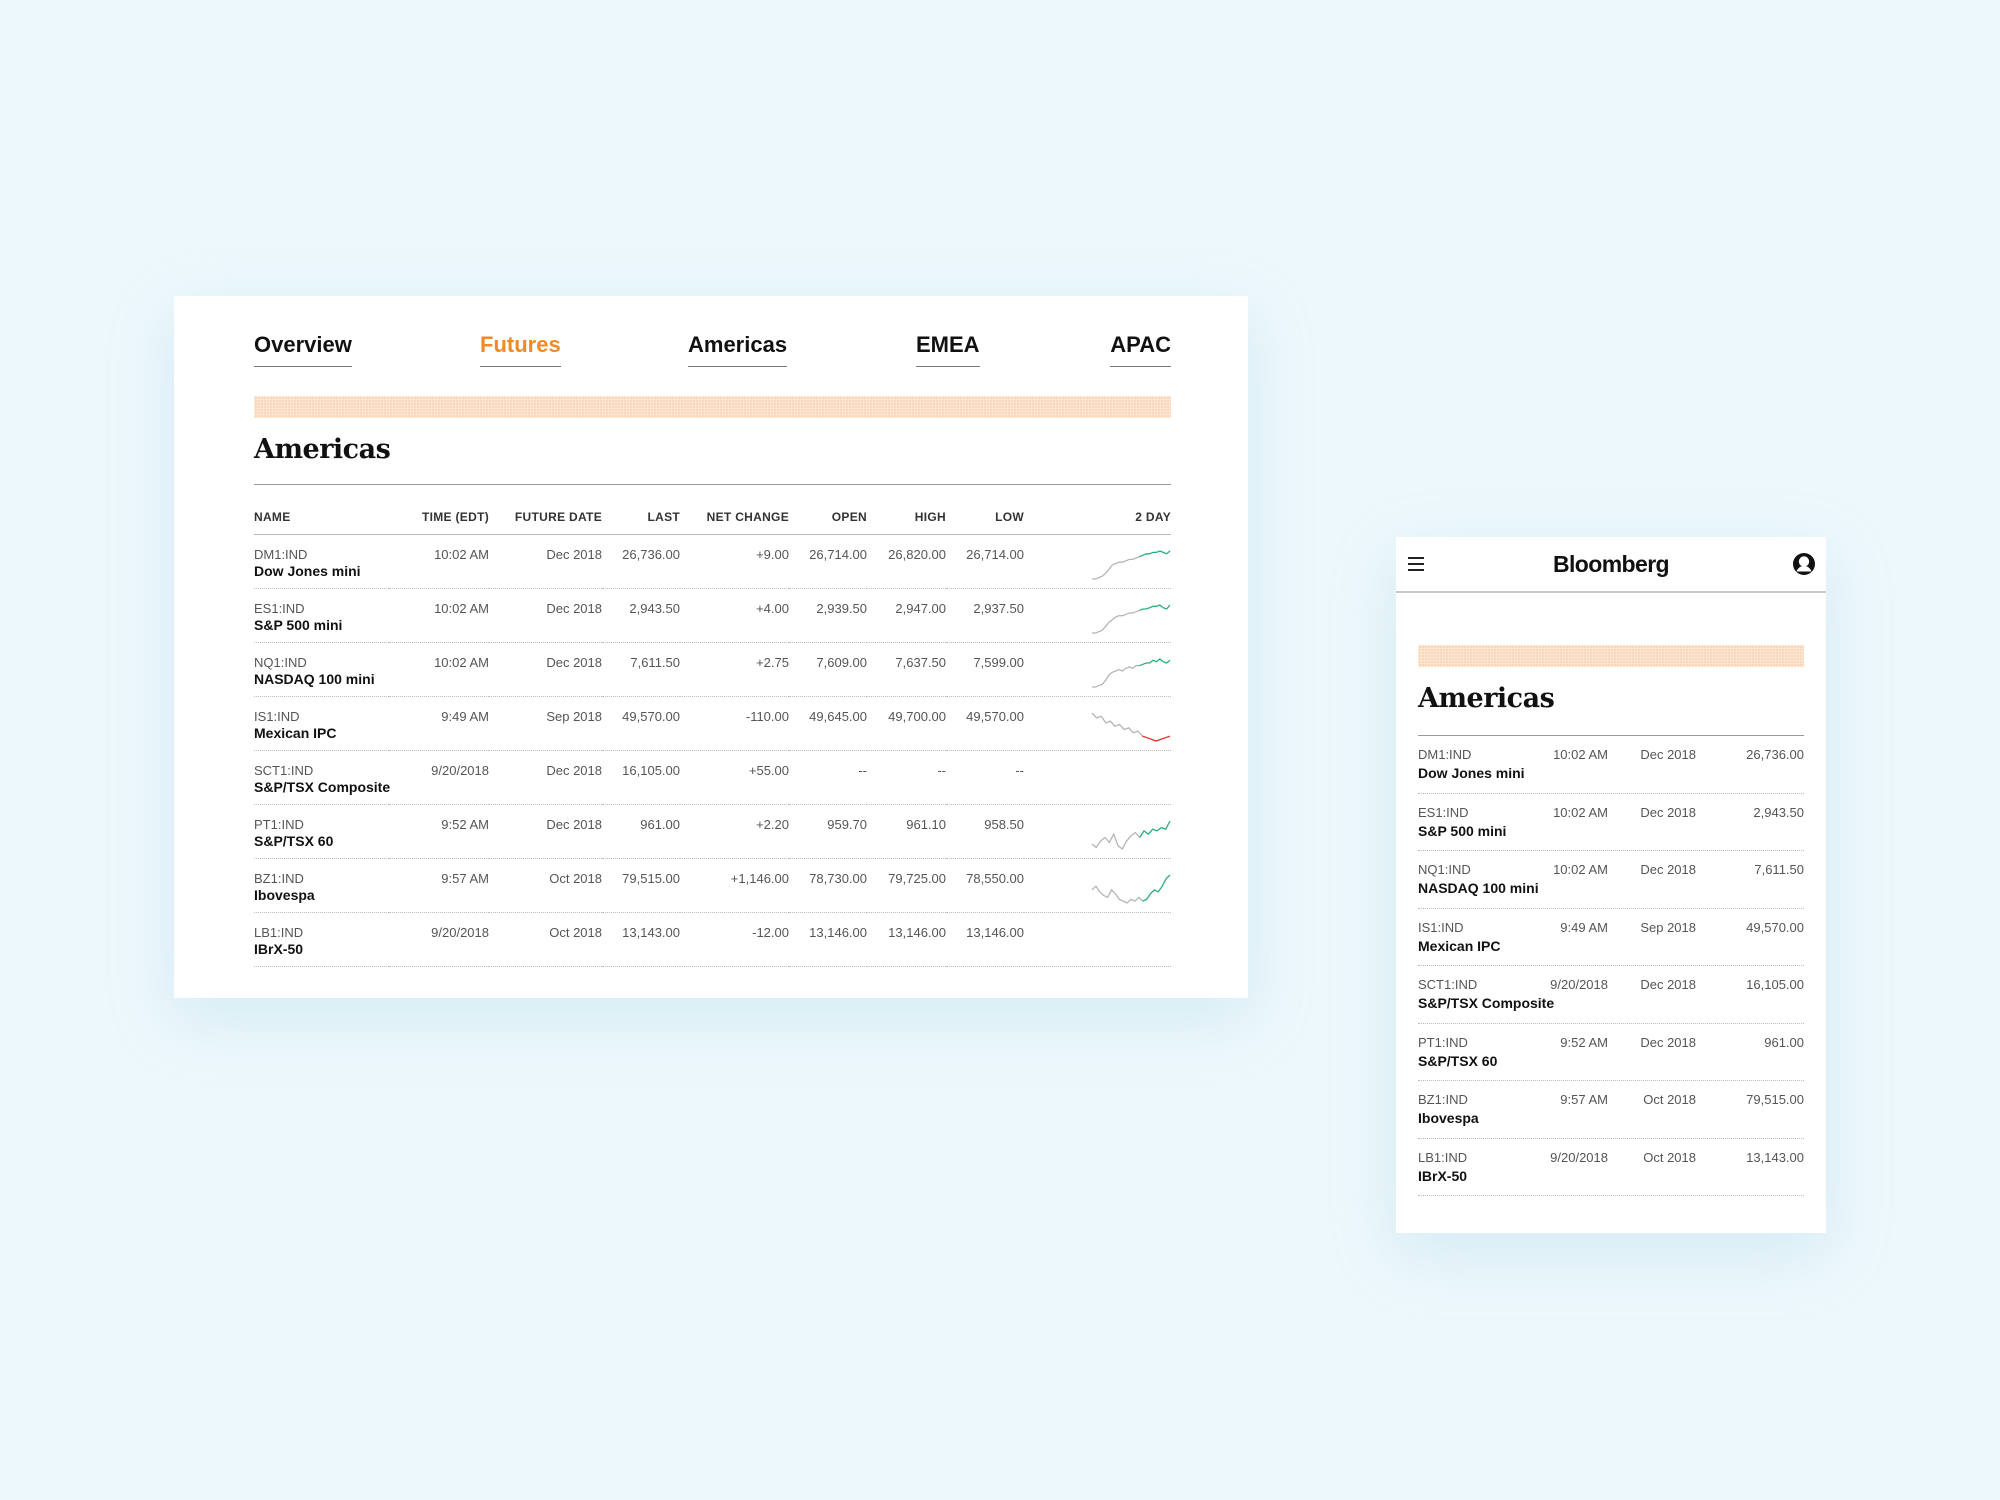 The height and width of the screenshot is (1500, 2000). Describe the element at coordinates (734, 777) in the screenshot. I see `net-change-cell: +55.00` at that location.